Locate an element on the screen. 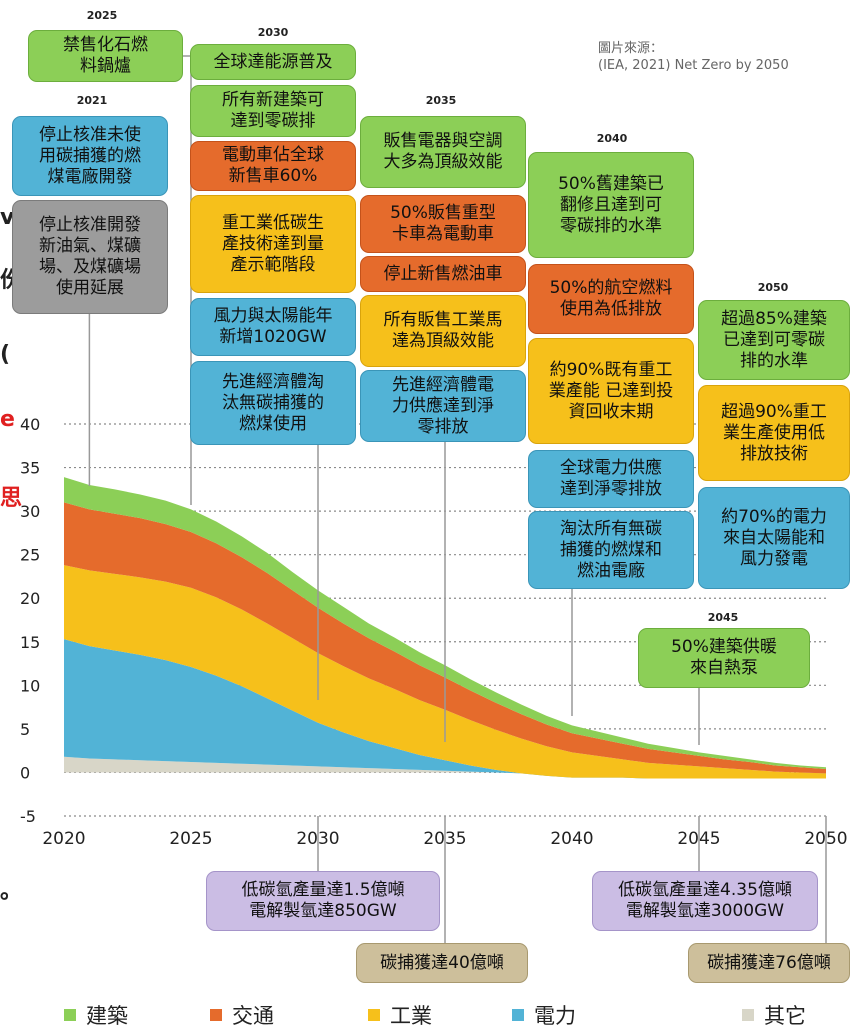 Image resolution: width=852 pixels, height=1032 pixels. x-tick-label: 2020 is located at coordinates (63, 839).